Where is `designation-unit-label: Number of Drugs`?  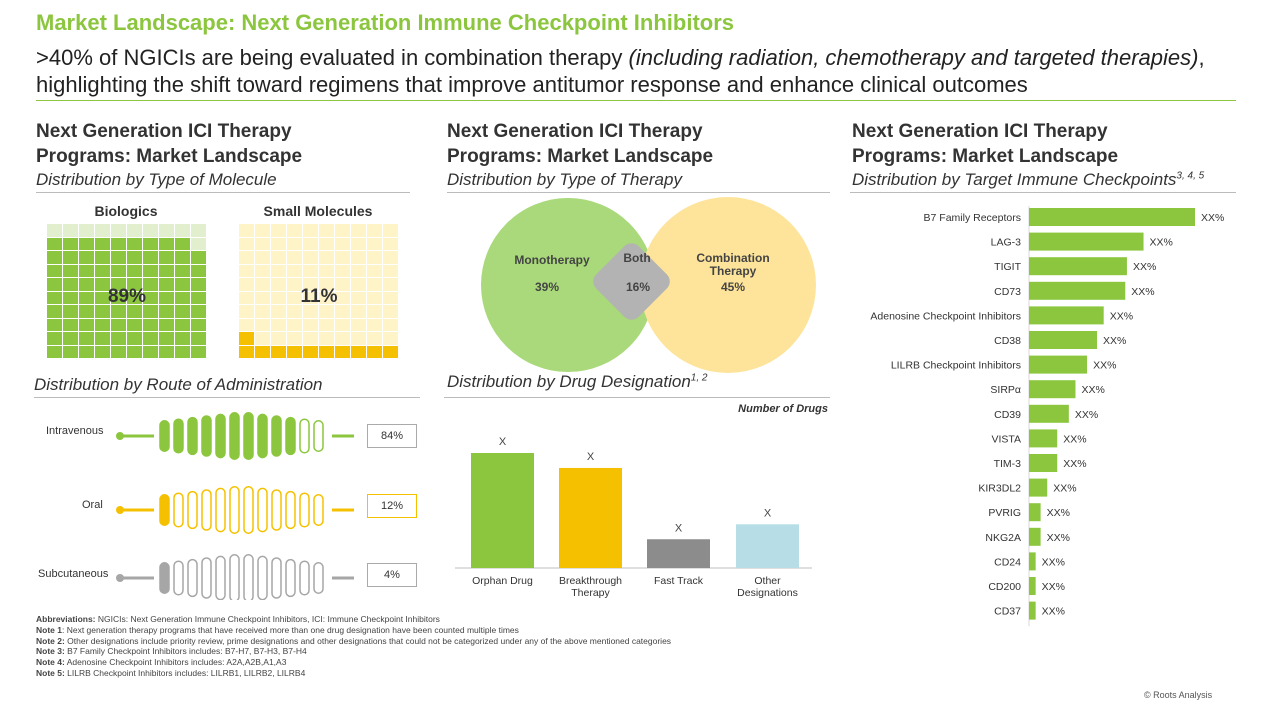 designation-unit-label: Number of Drugs is located at coordinates (783, 409).